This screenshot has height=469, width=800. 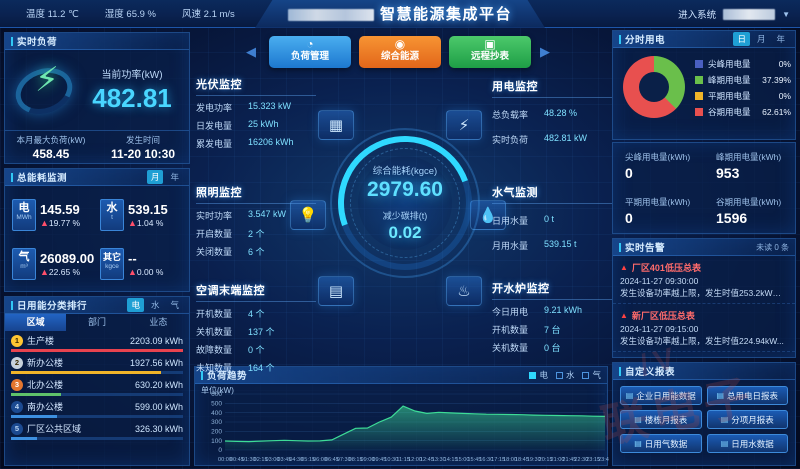 What do you see at coordinates (148, 215) in the screenshot?
I see `water-values: 539.15 ▲1.04 %` at bounding box center [148, 215].